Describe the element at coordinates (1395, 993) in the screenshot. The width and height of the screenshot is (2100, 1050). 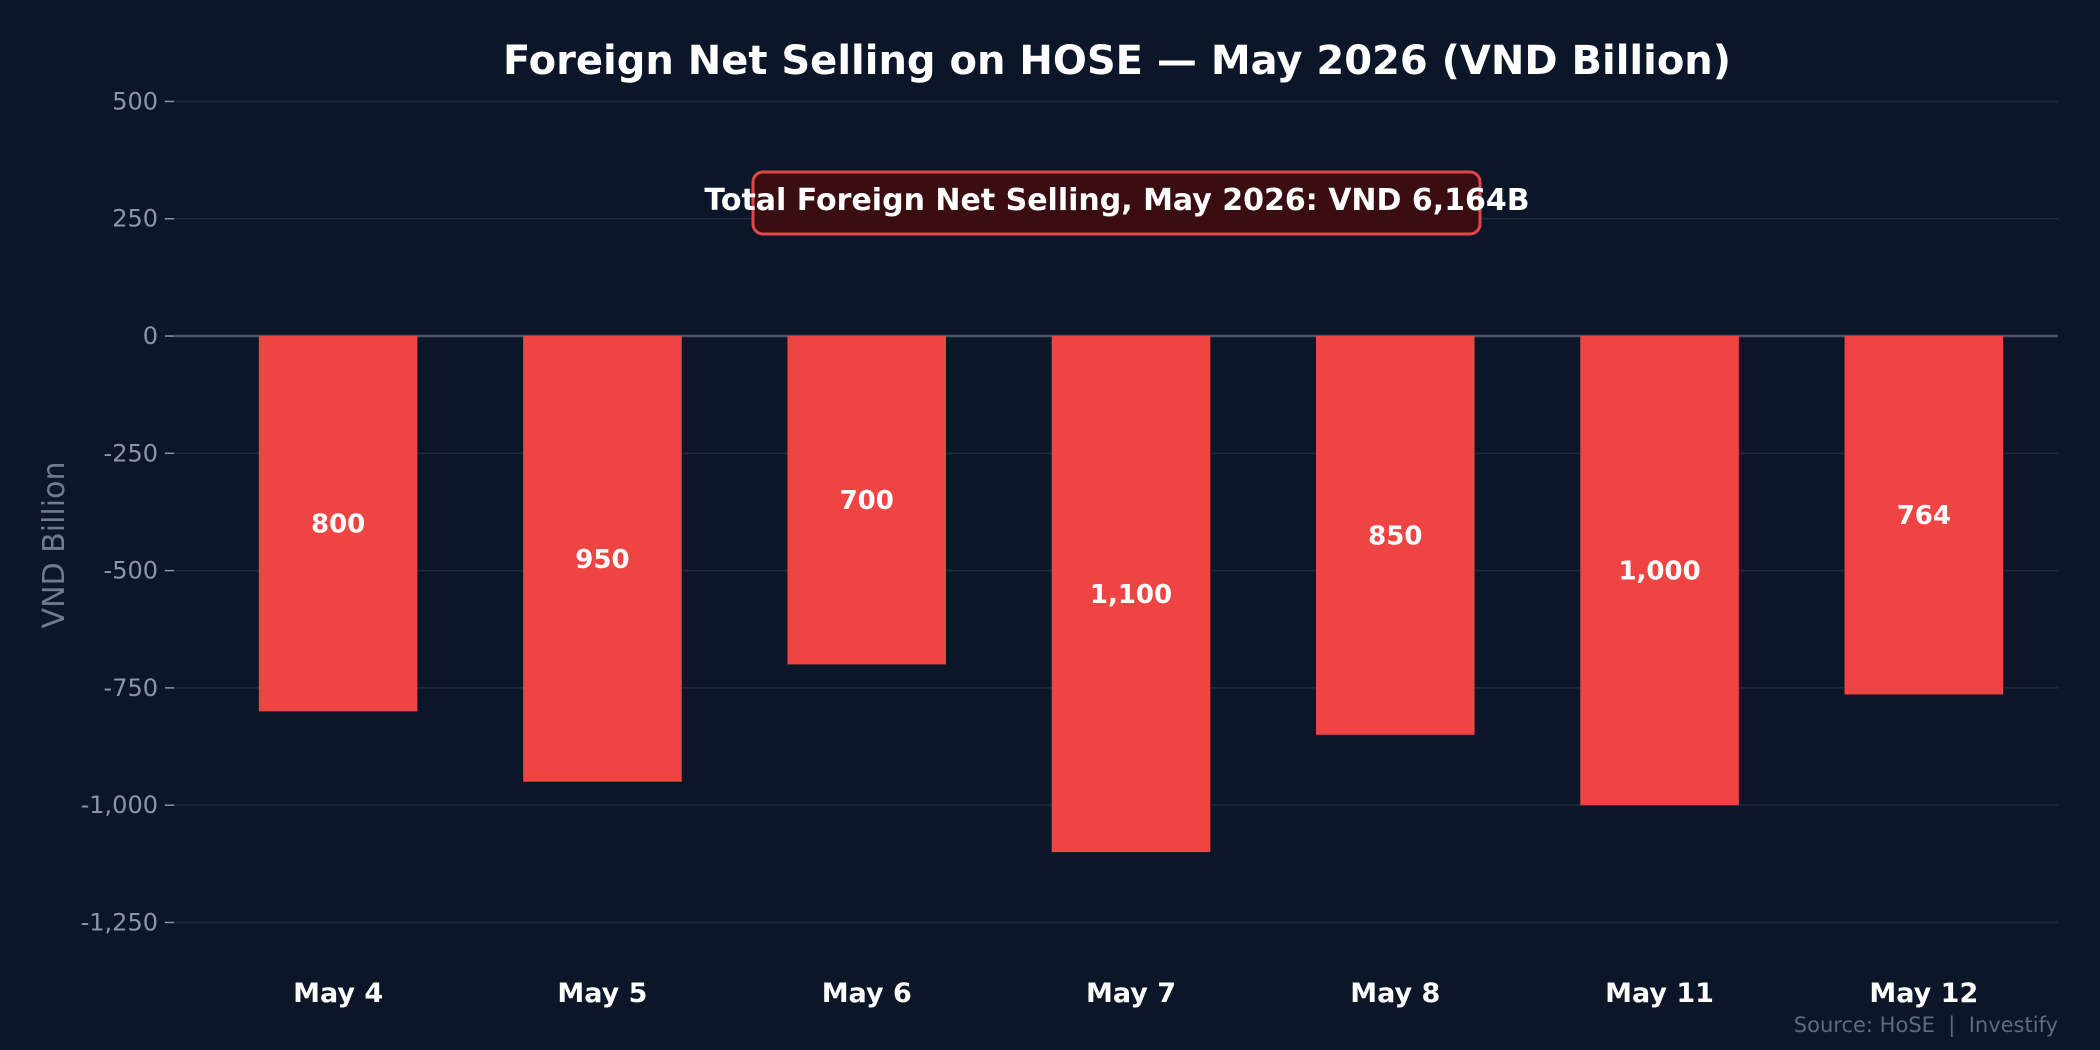
I see `x-tick-label: May 8` at that location.